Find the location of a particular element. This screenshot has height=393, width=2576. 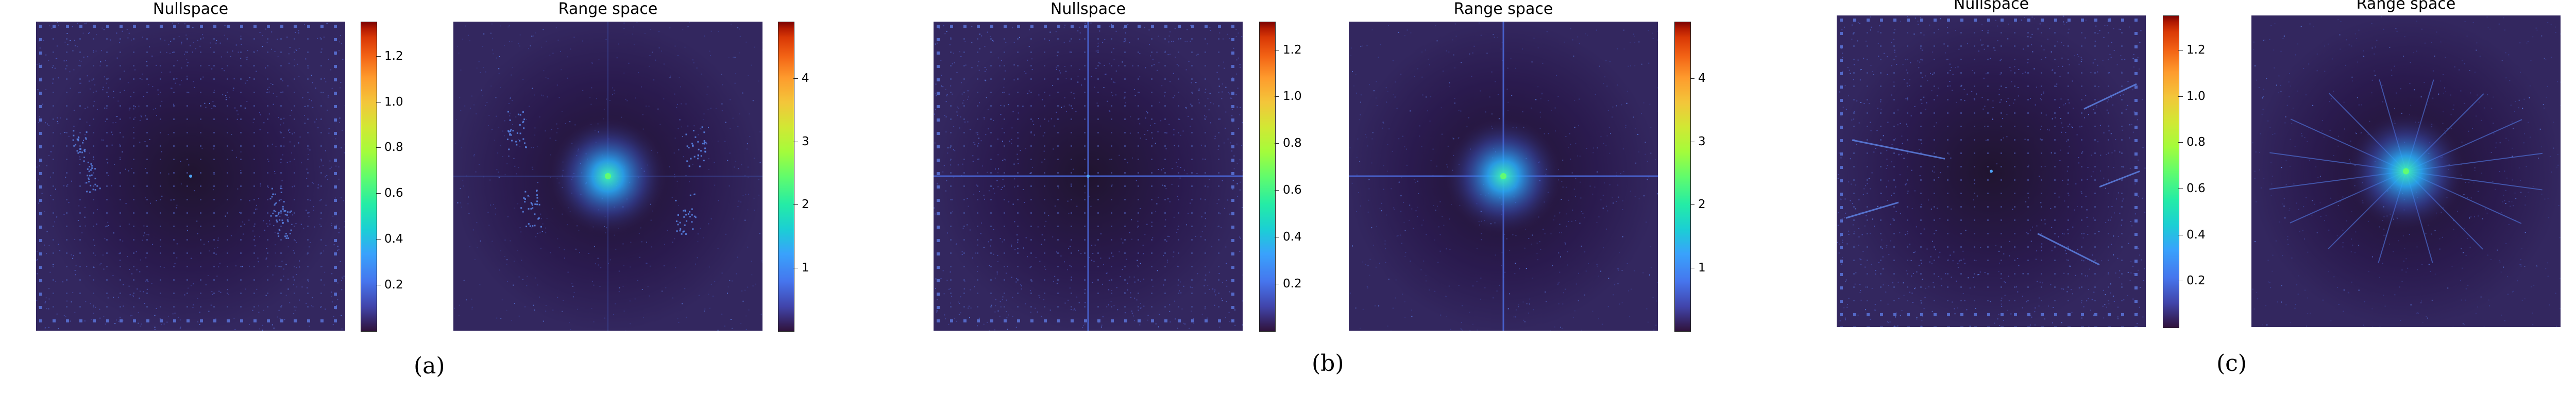

subfigure-label-c: (c) is located at coordinates (2231, 364).